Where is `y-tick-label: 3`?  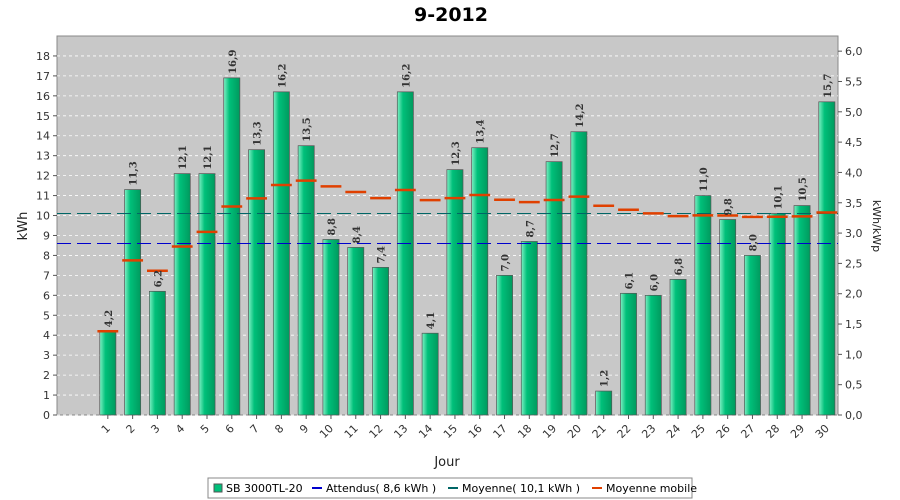 y-tick-label: 3 is located at coordinates (46, 355).